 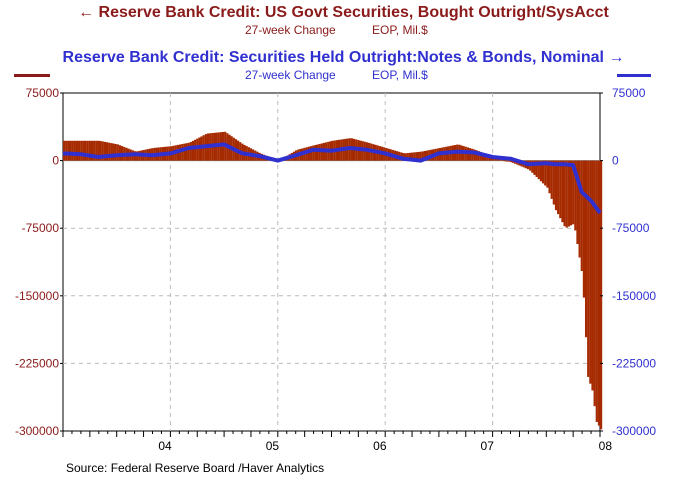 What do you see at coordinates (41, 228) in the screenshot?
I see `left-tick-label: -75000` at bounding box center [41, 228].